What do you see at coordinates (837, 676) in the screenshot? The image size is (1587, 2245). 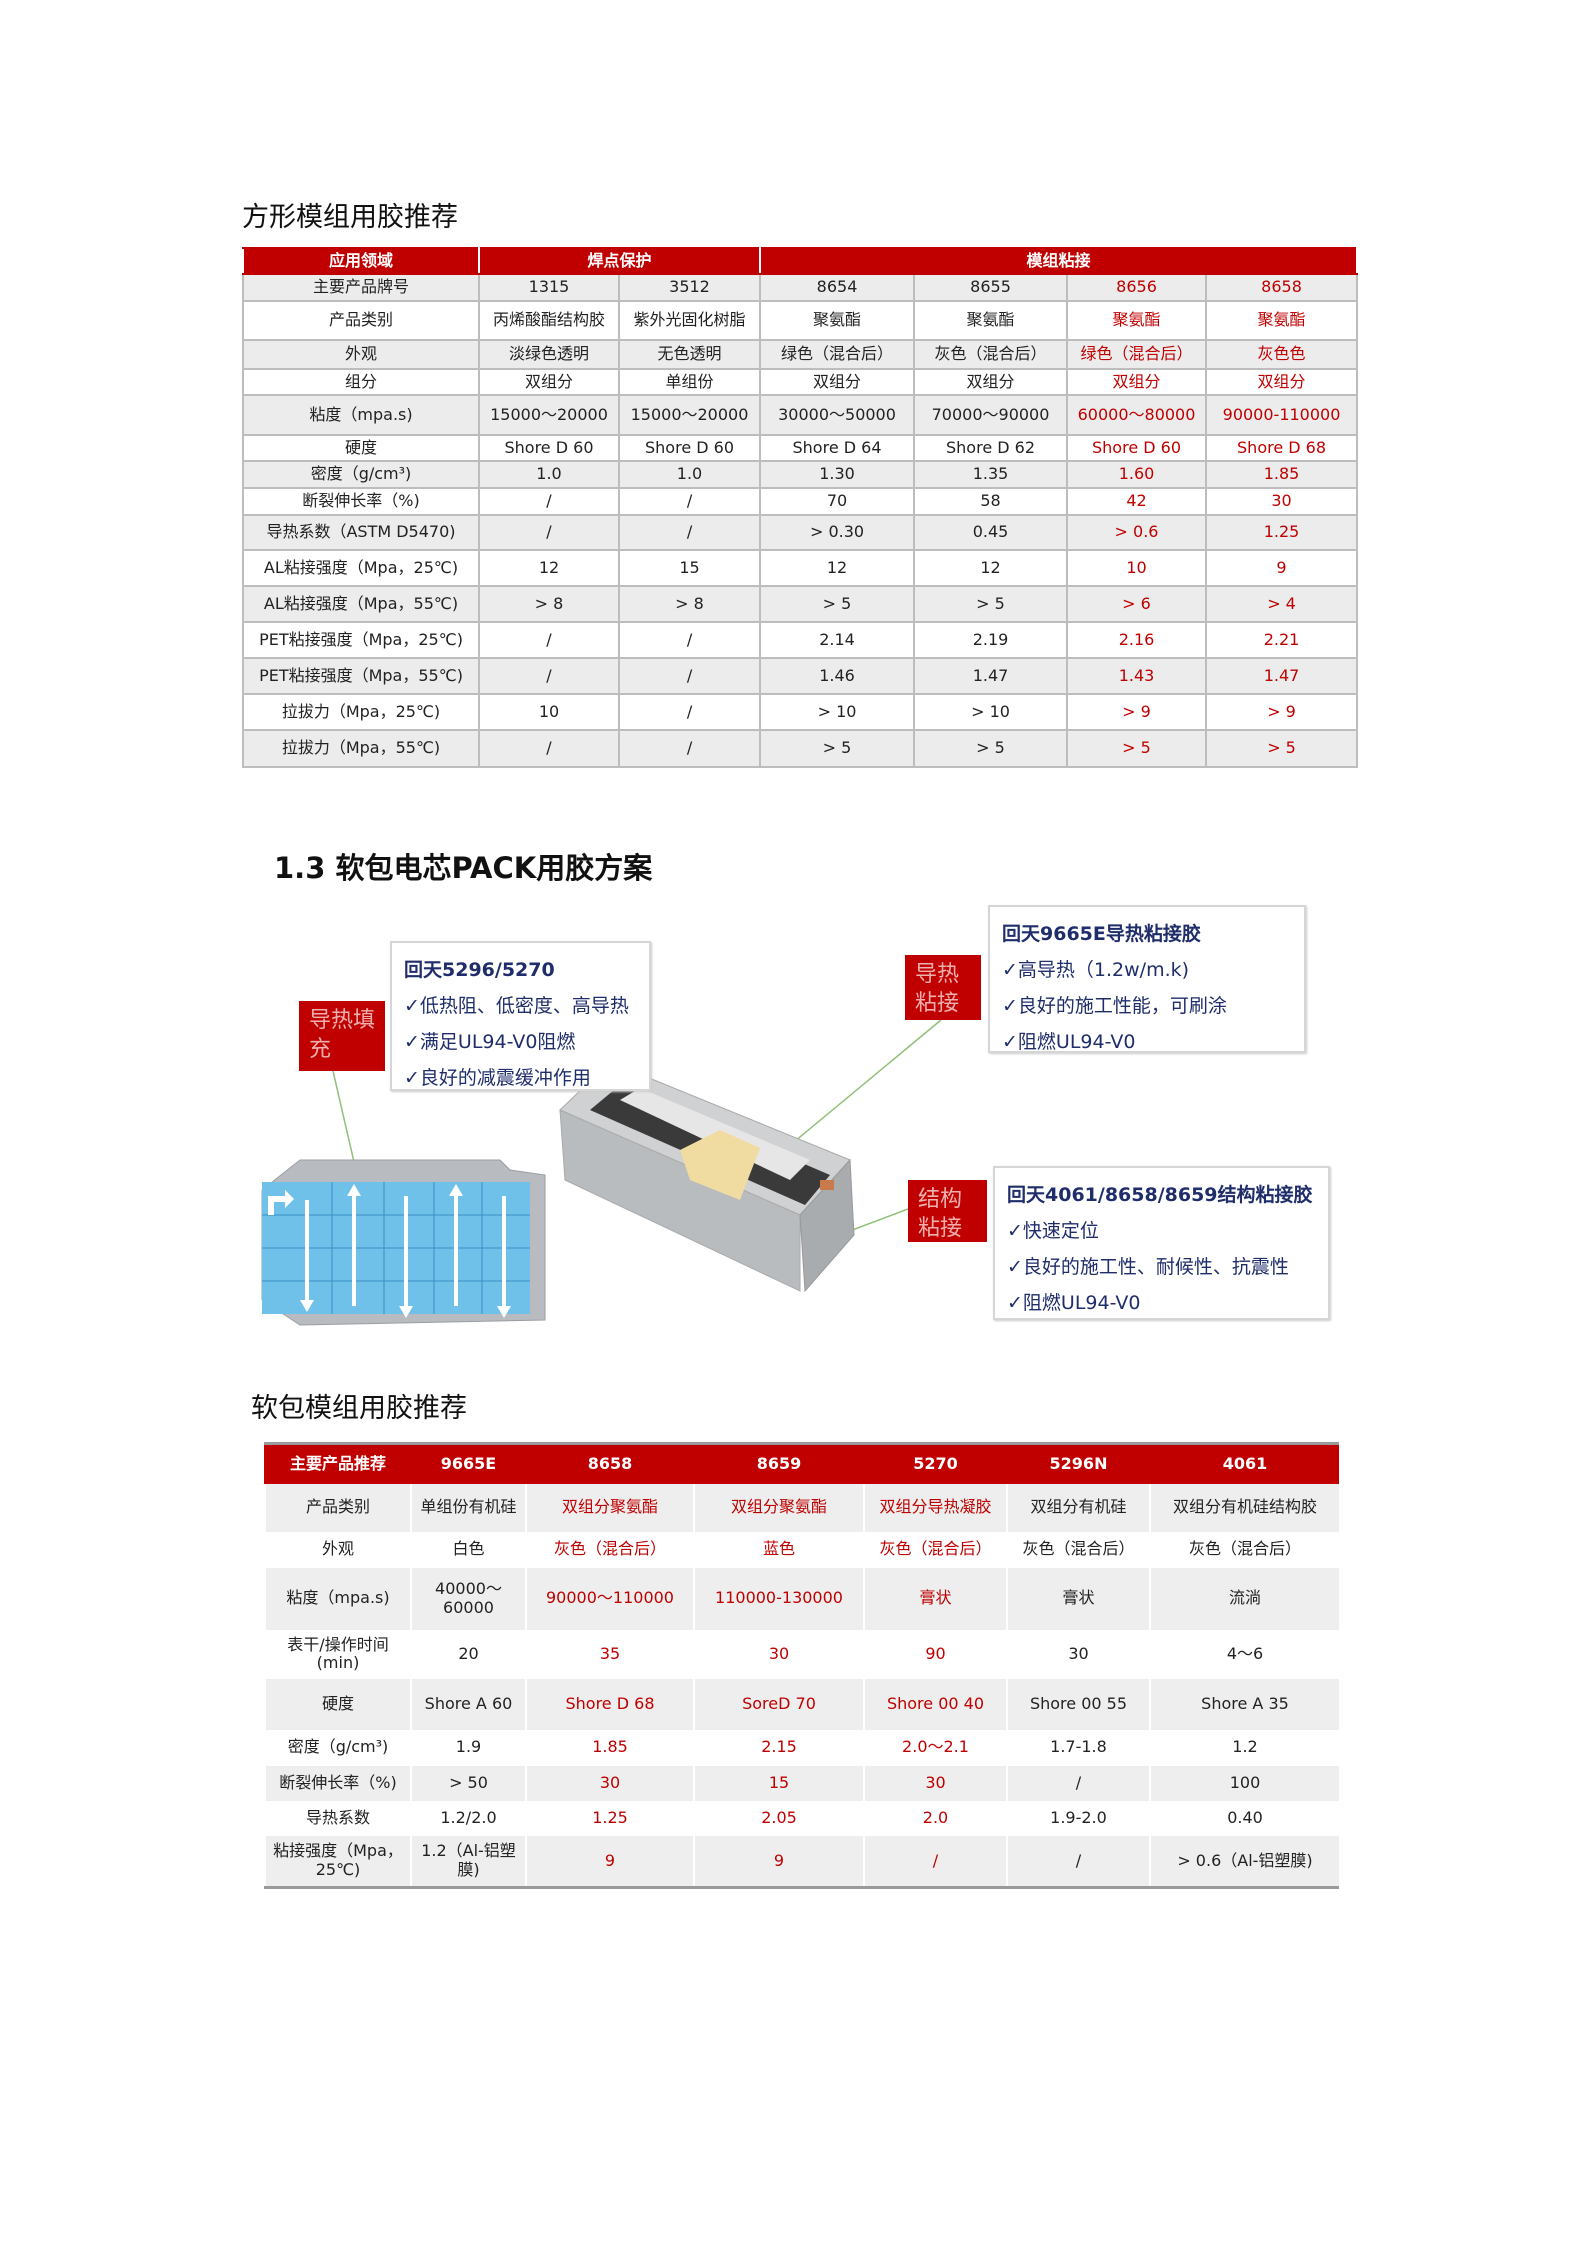 I see `table-cell: 1.46` at bounding box center [837, 676].